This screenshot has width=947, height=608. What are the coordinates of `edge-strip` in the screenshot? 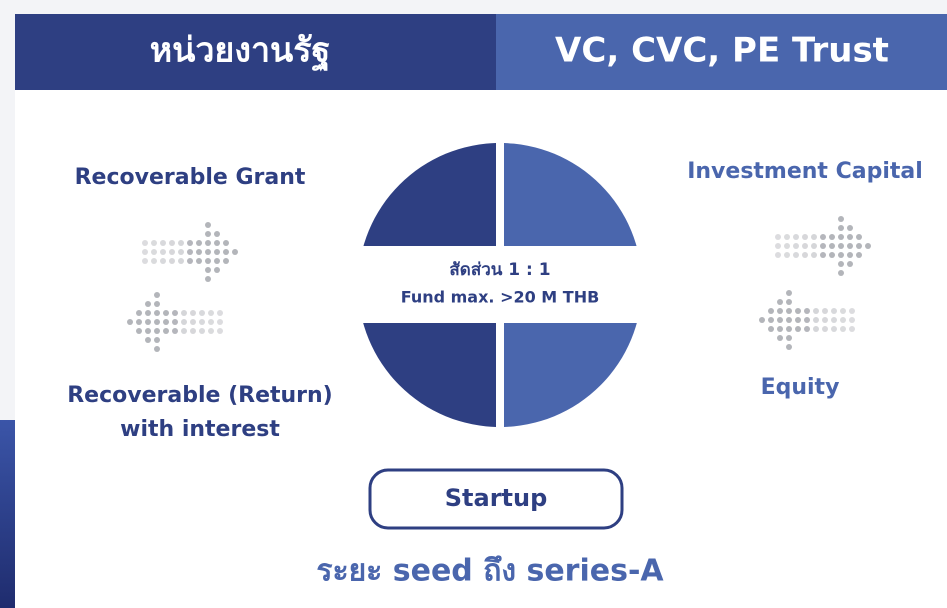 It's located at (7, 514).